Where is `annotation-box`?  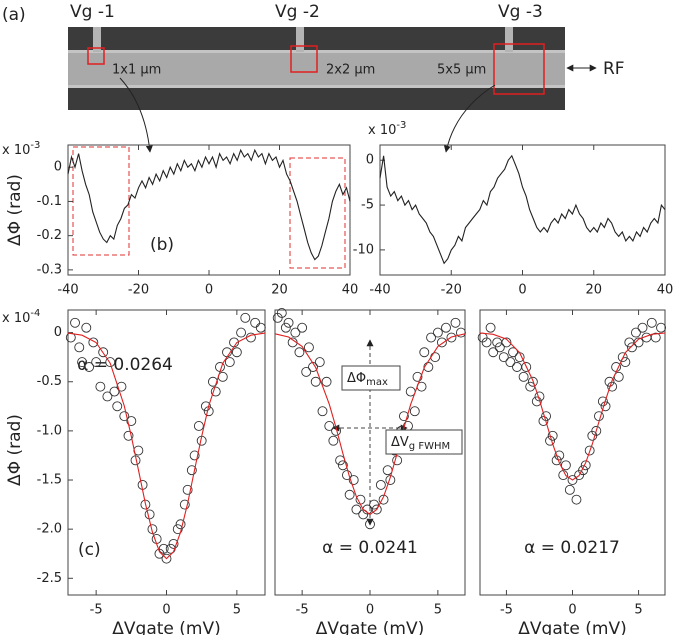 annotation-box is located at coordinates (424, 442).